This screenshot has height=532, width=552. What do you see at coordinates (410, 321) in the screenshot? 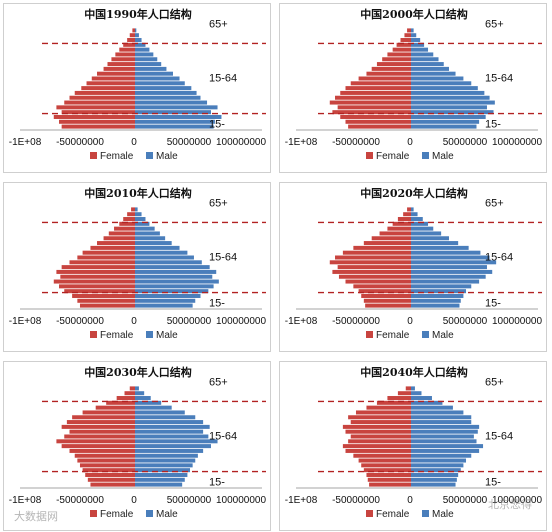
I see `x-tick-label: 0` at bounding box center [410, 321].